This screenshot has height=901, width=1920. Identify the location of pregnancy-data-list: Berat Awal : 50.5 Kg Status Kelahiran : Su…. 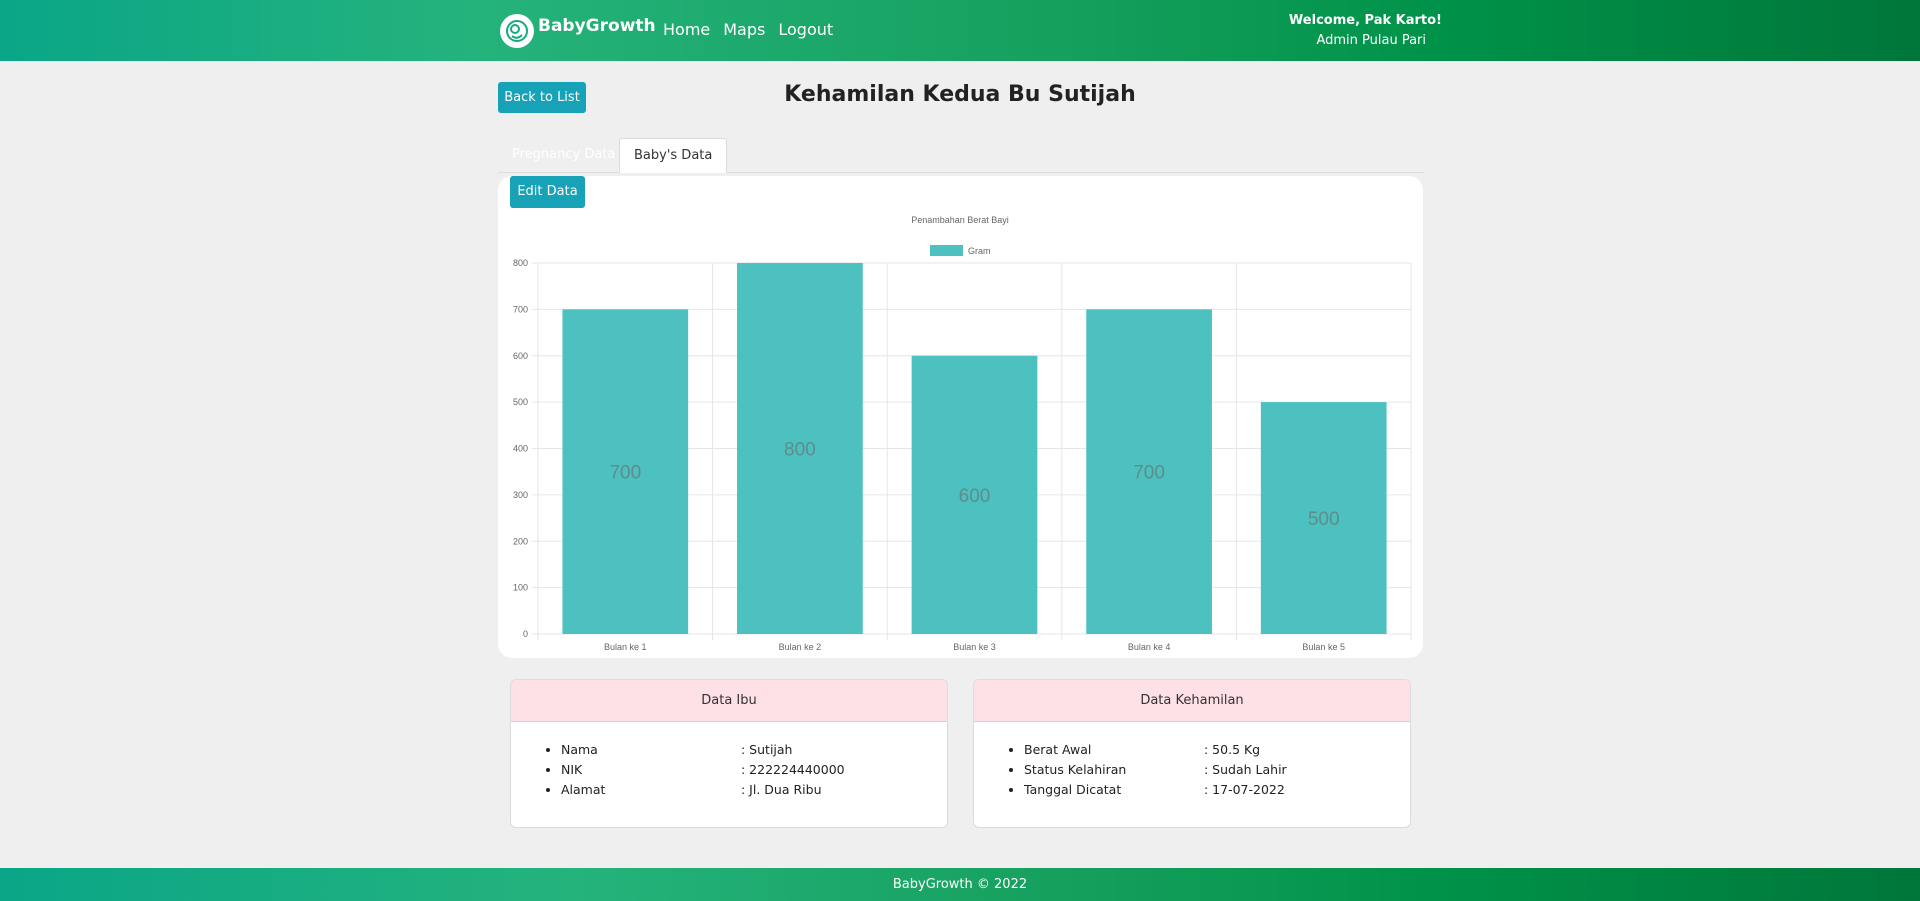
(1192, 761).